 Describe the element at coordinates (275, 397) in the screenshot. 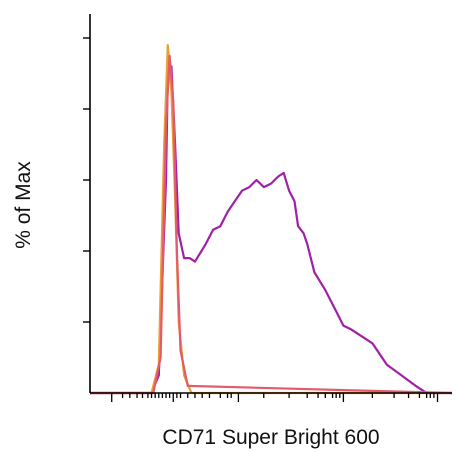

I see `x-axis-ticks` at that location.